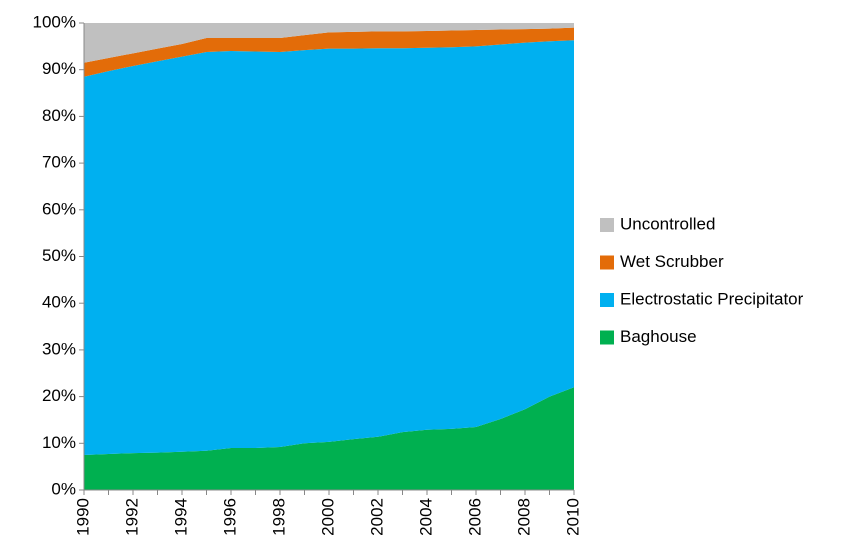 The image size is (856, 559). What do you see at coordinates (59, 442) in the screenshot?
I see `y-tick-label: 10%` at bounding box center [59, 442].